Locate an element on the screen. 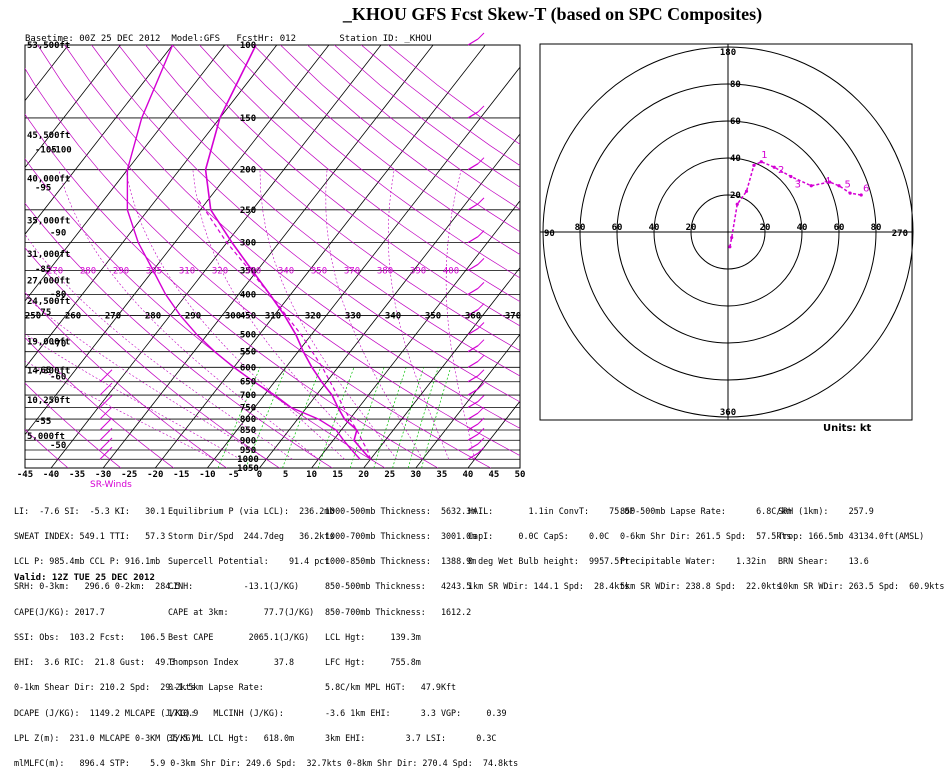  x-tick-label: -25 is located at coordinates (129, 475).